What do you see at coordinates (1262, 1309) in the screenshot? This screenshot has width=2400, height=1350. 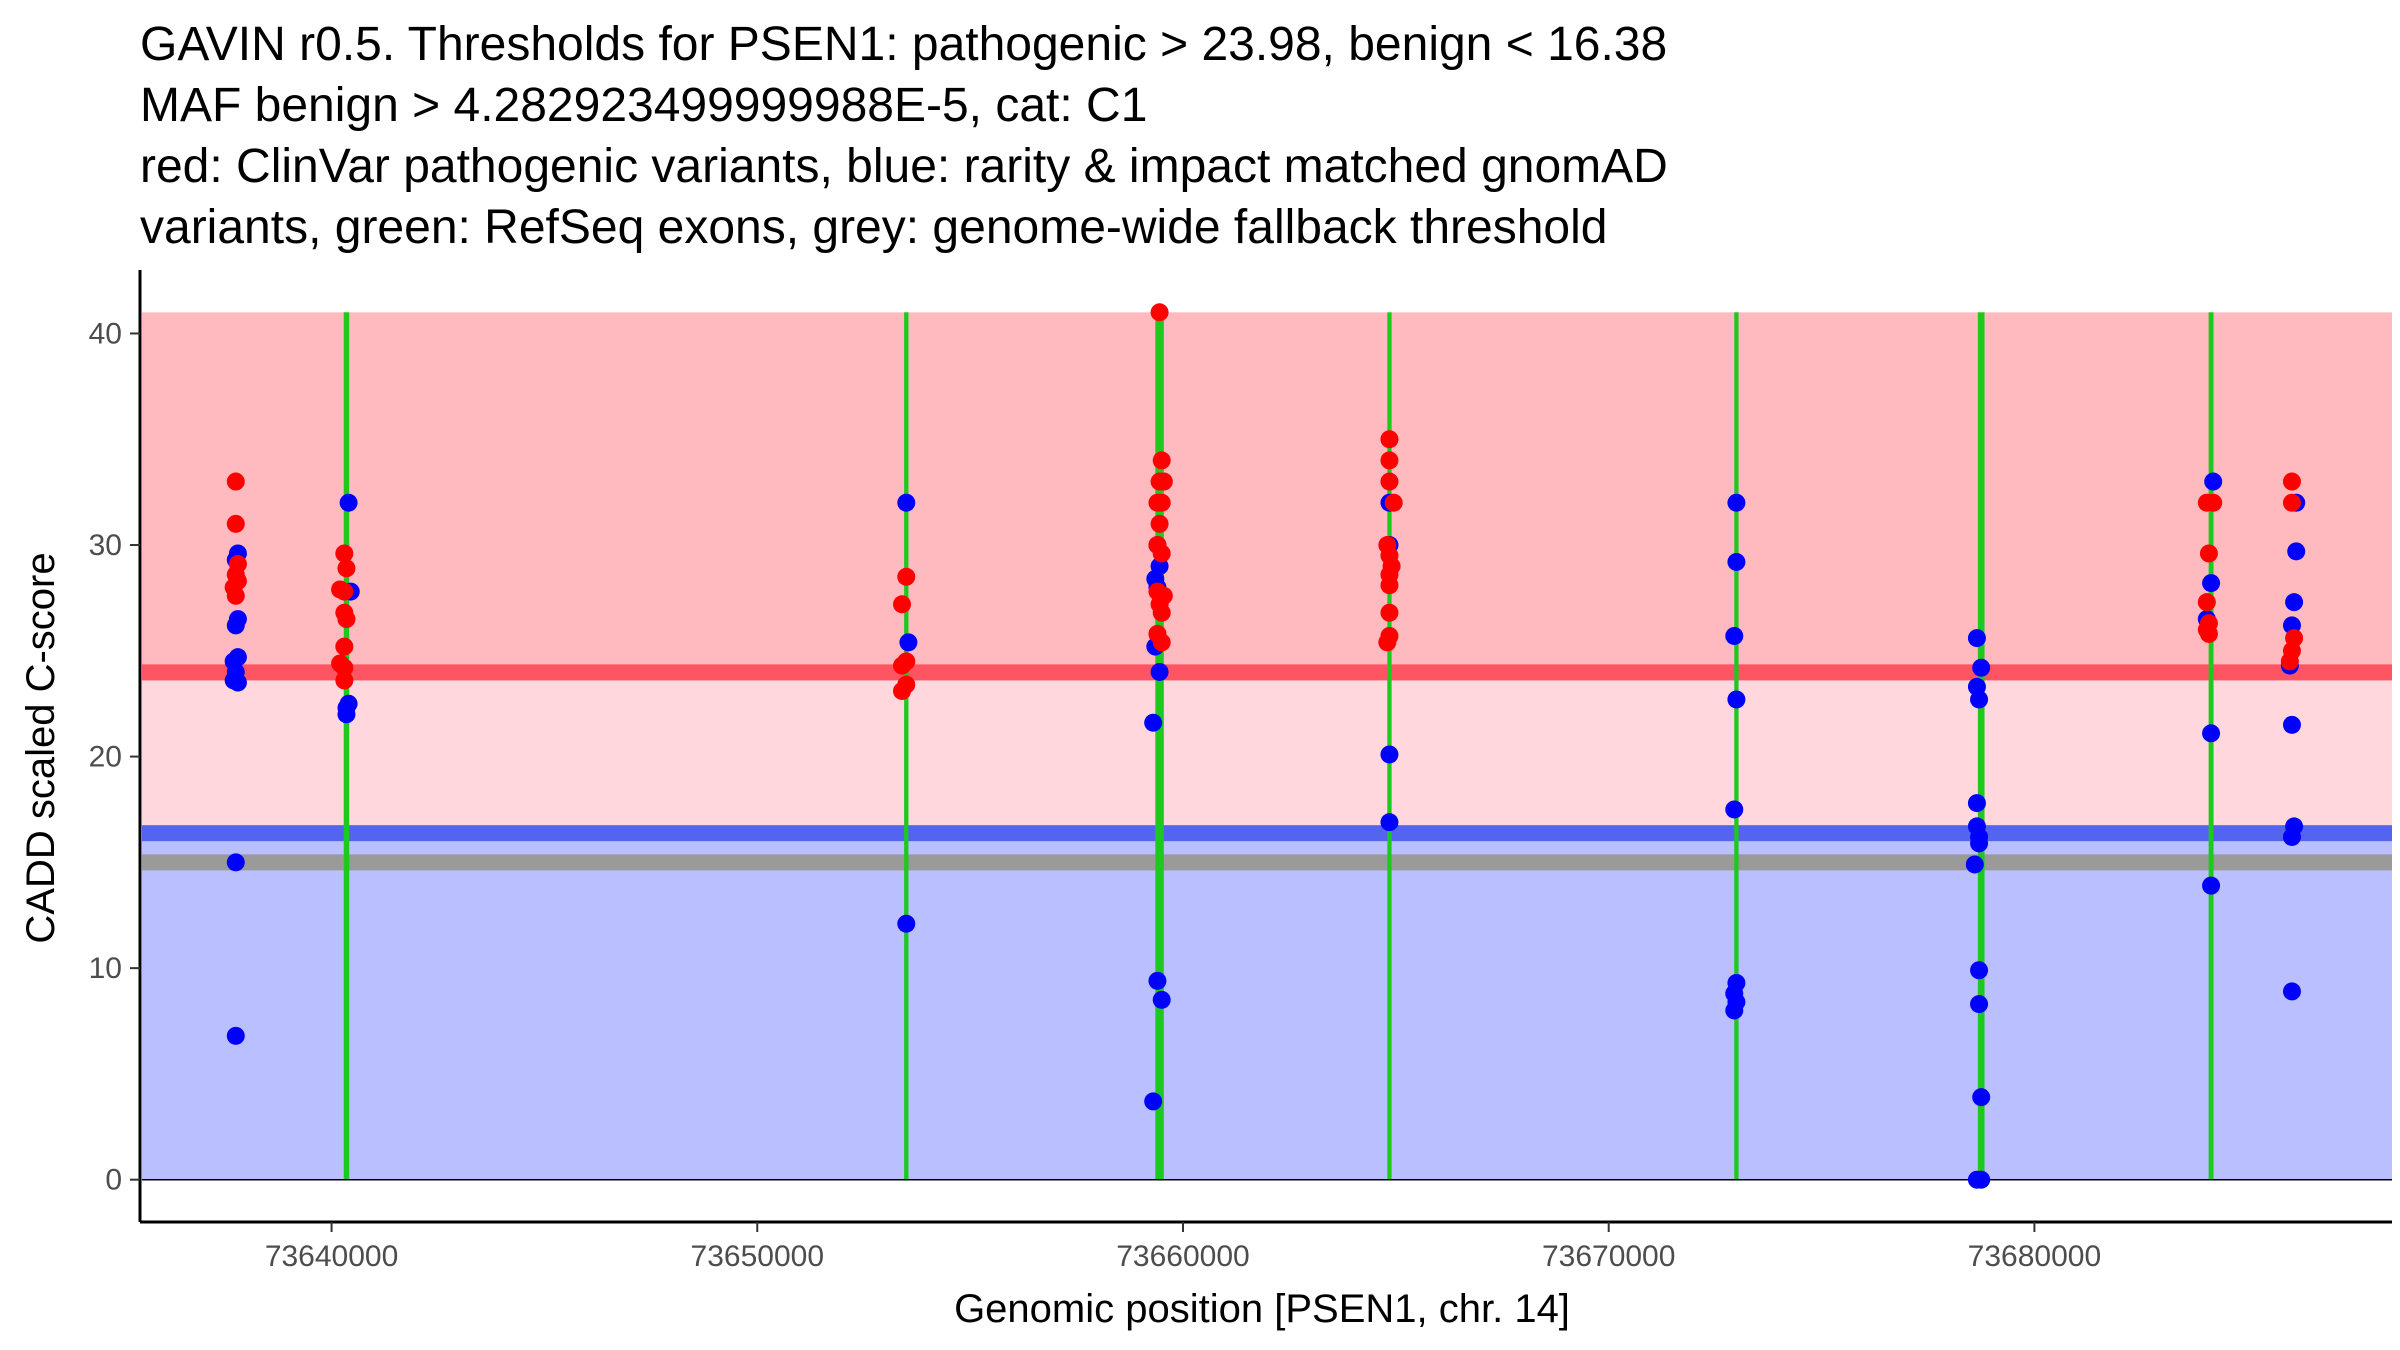 I see `x-axis-label: Genomic position [PSEN1, chr. 14]` at bounding box center [1262, 1309].